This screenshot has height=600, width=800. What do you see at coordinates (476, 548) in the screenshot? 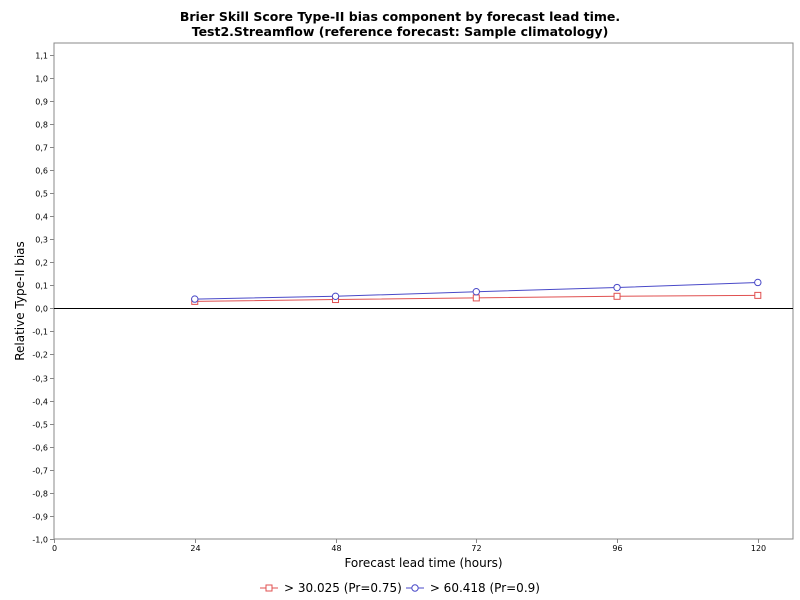
I see `x-tick-label: 72` at bounding box center [476, 548].